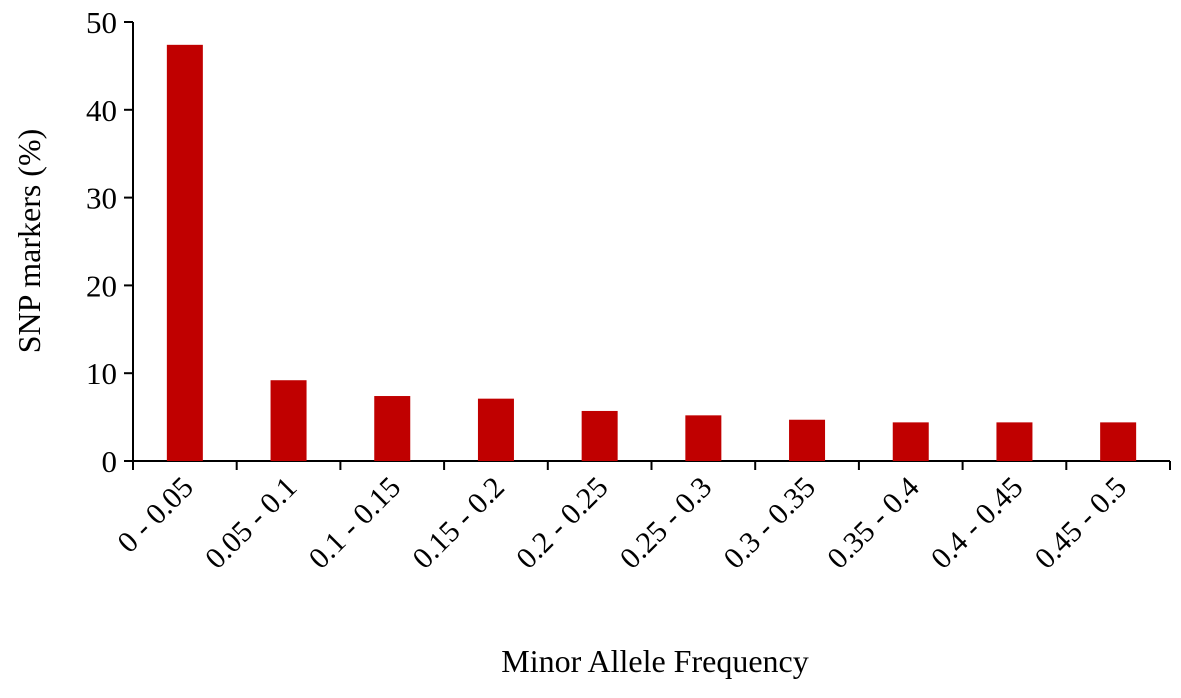 The height and width of the screenshot is (698, 1181). Describe the element at coordinates (769, 523) in the screenshot. I see `x-tick-label: 0.3 - 0.35` at that location.